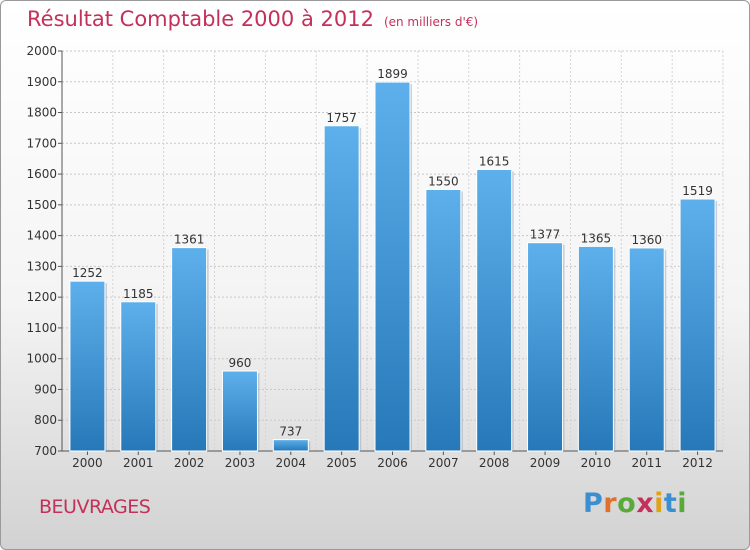 The height and width of the screenshot is (550, 750). What do you see at coordinates (443, 320) in the screenshot?
I see `bar-2007` at bounding box center [443, 320].